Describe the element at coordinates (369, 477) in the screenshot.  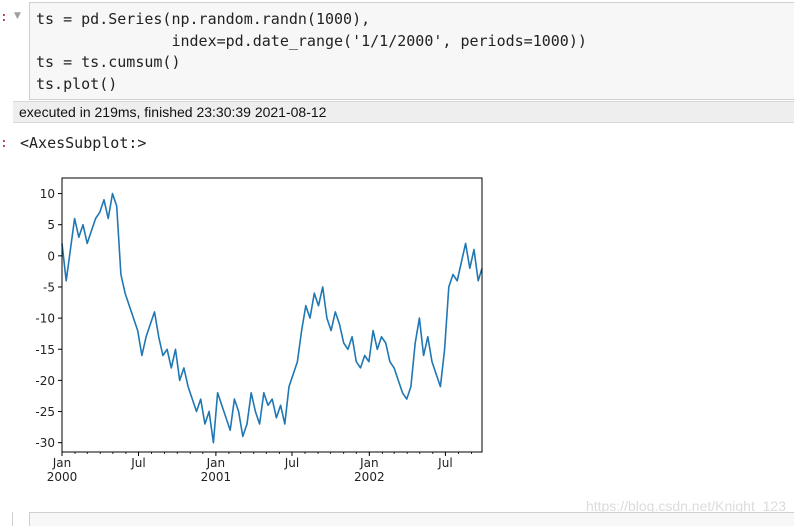
I see `x-tick-year-label: 2002` at that location.